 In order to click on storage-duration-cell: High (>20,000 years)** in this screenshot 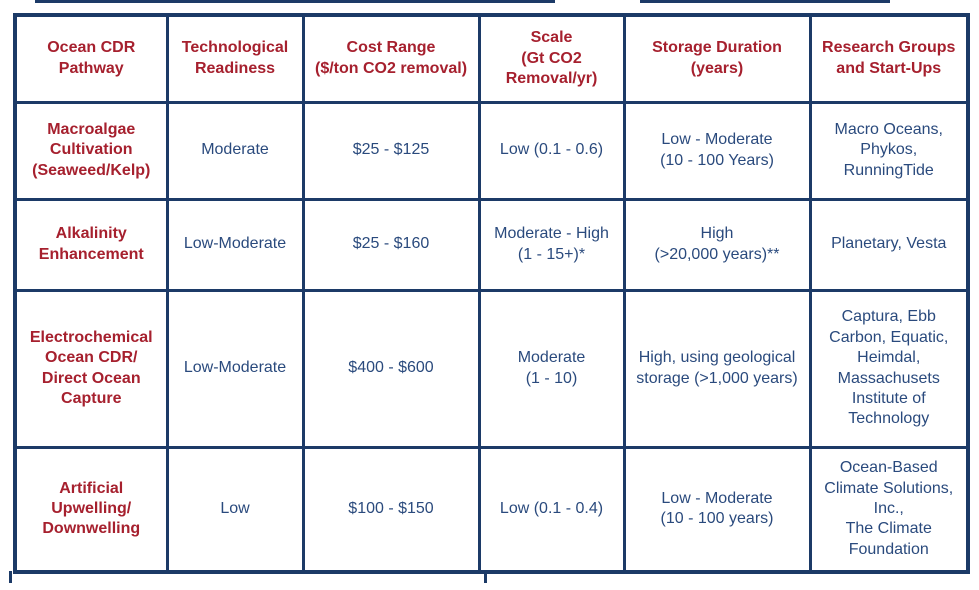, I will do `click(717, 244)`.